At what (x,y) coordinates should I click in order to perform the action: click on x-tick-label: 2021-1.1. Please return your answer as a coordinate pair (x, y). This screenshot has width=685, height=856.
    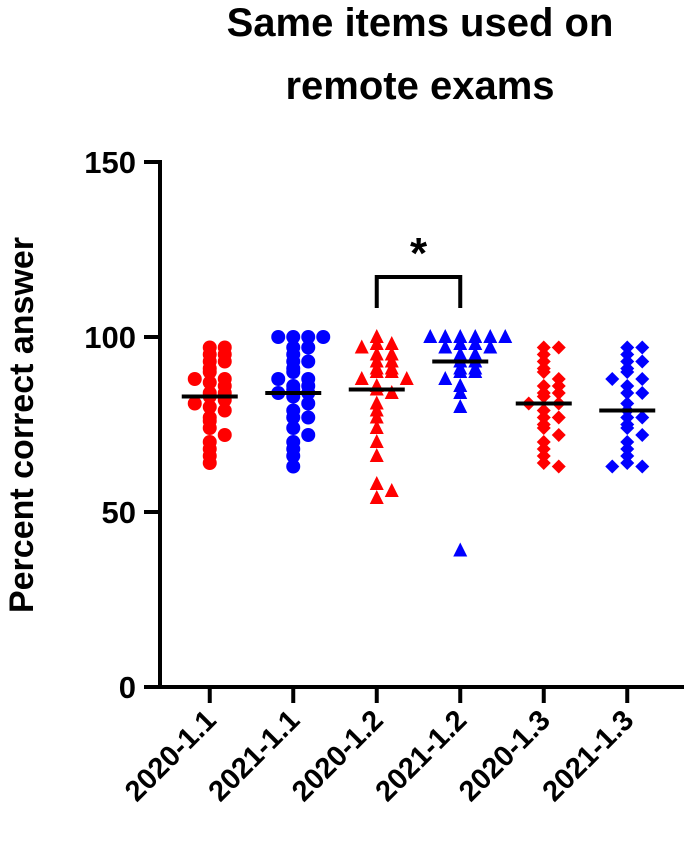
    Looking at the image, I should click on (255, 756).